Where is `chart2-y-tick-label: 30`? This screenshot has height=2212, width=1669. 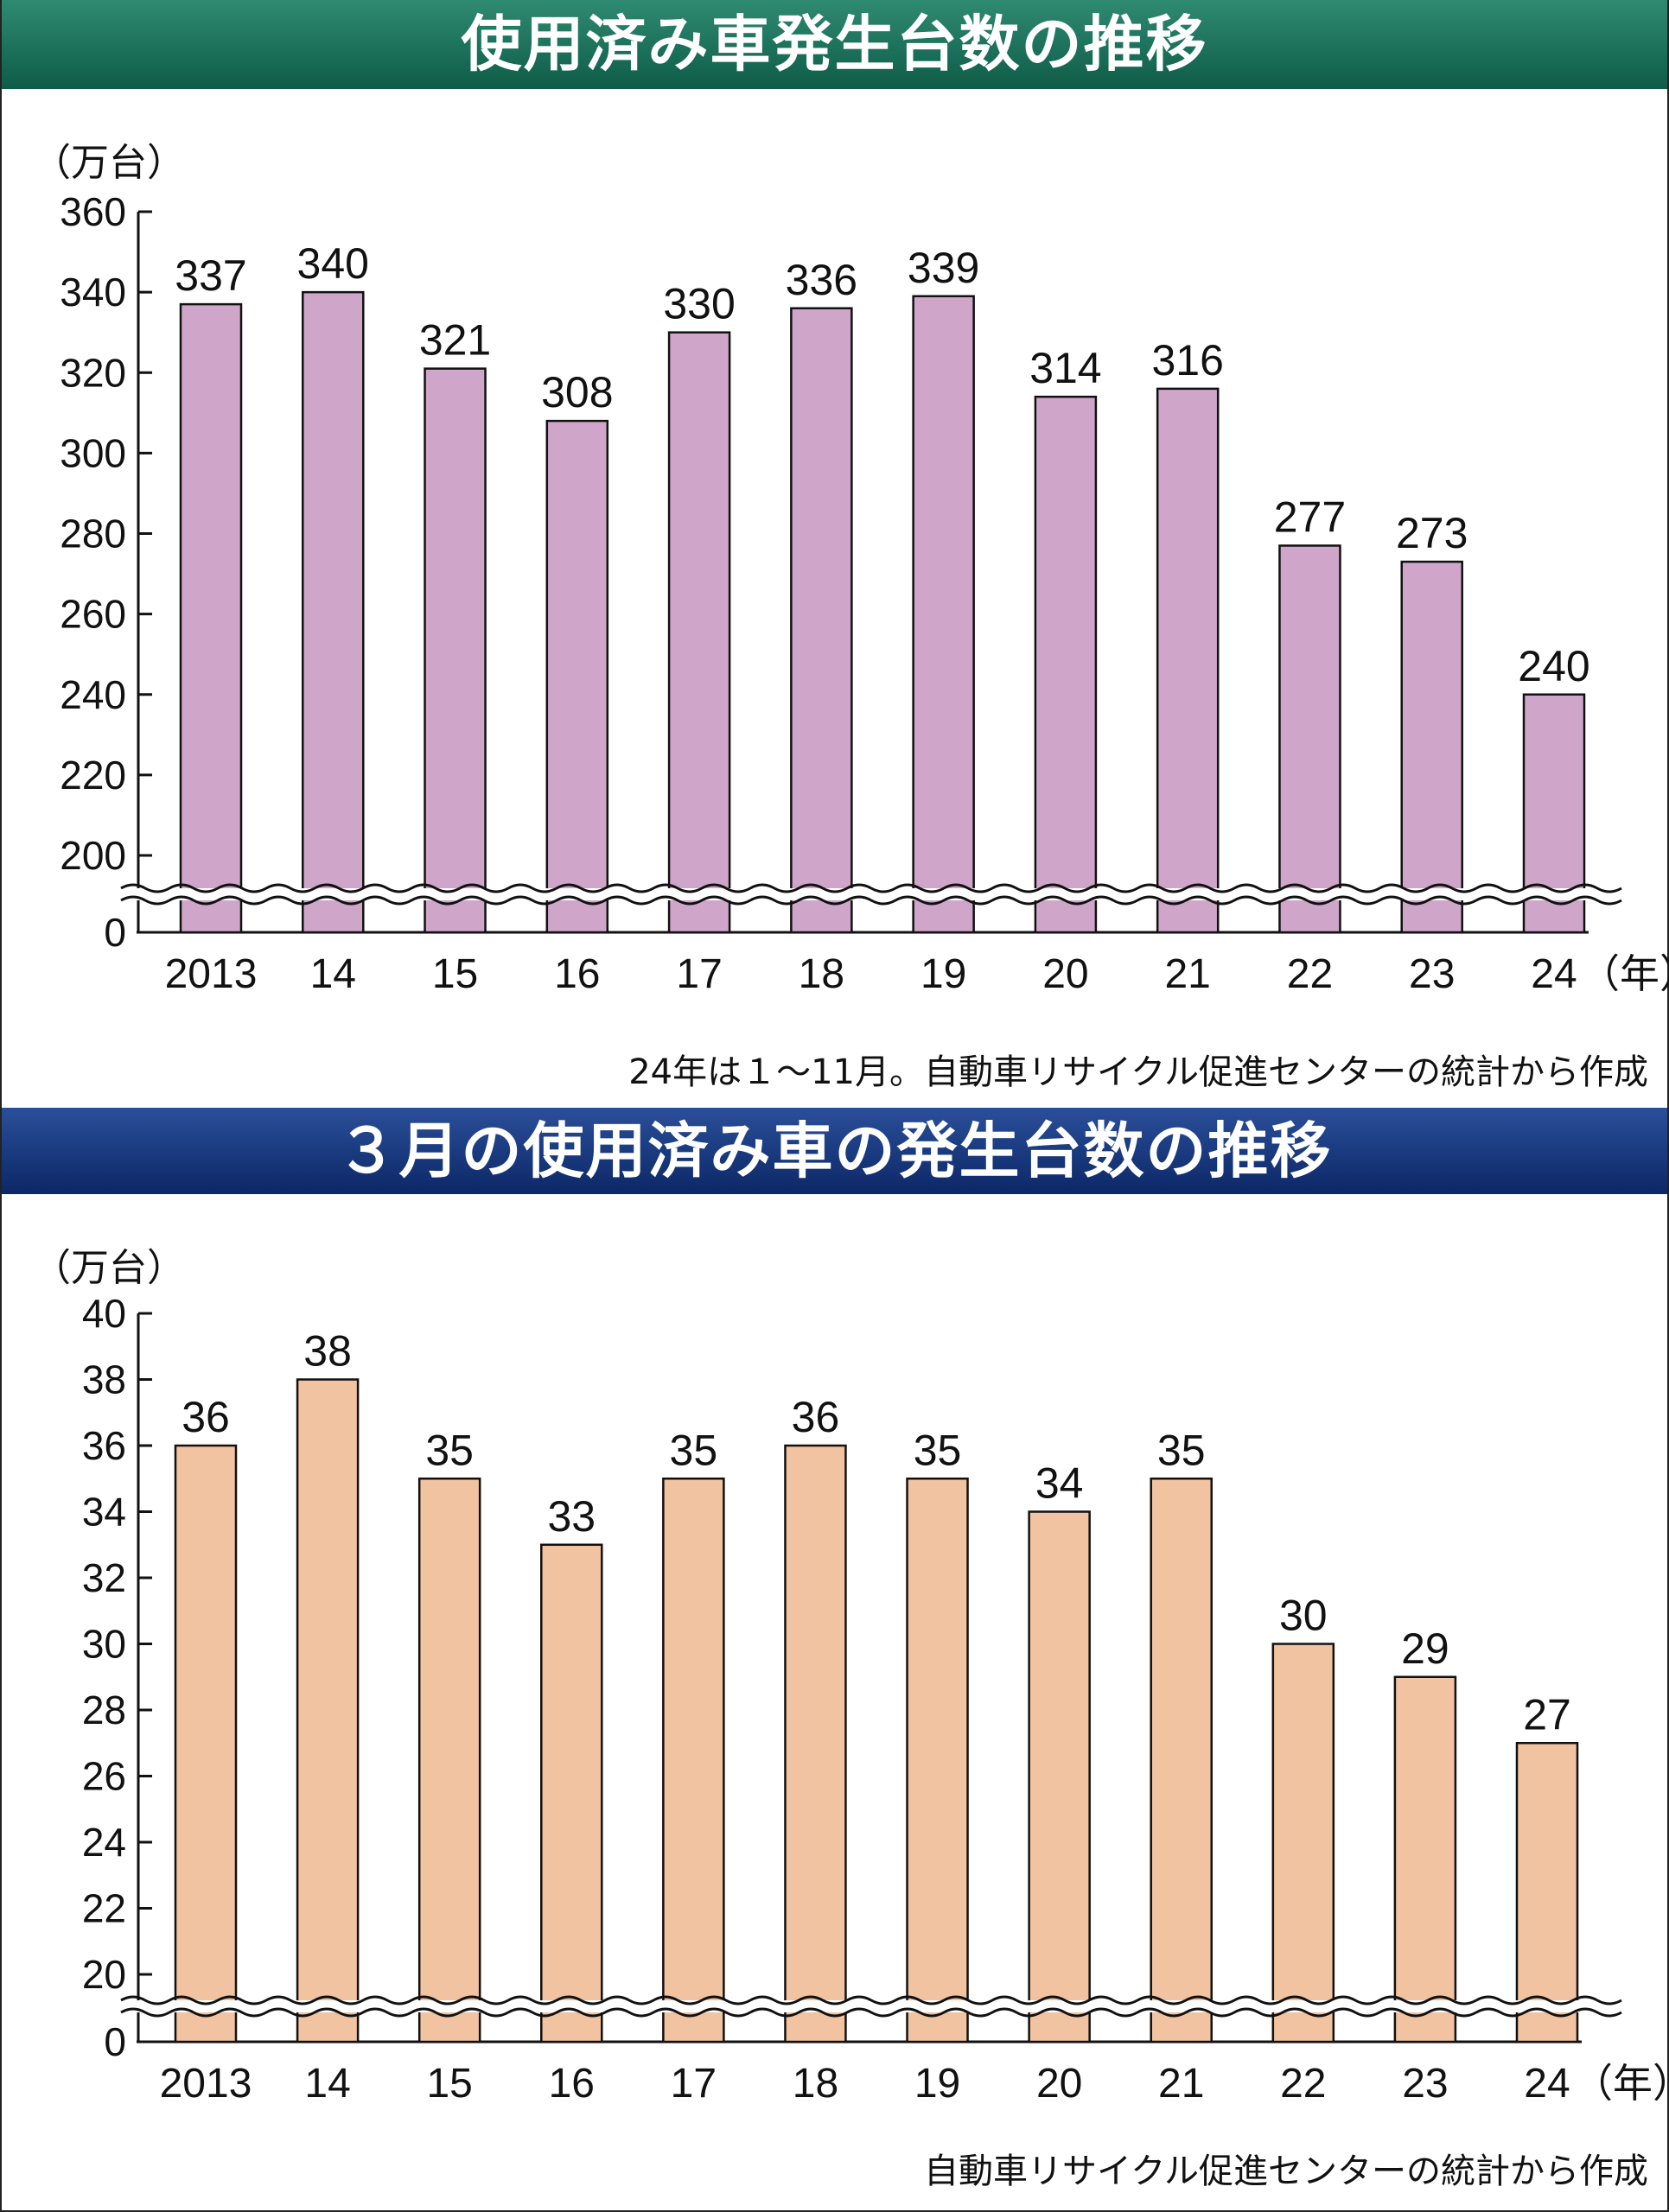 chart2-y-tick-label: 30 is located at coordinates (104, 1644).